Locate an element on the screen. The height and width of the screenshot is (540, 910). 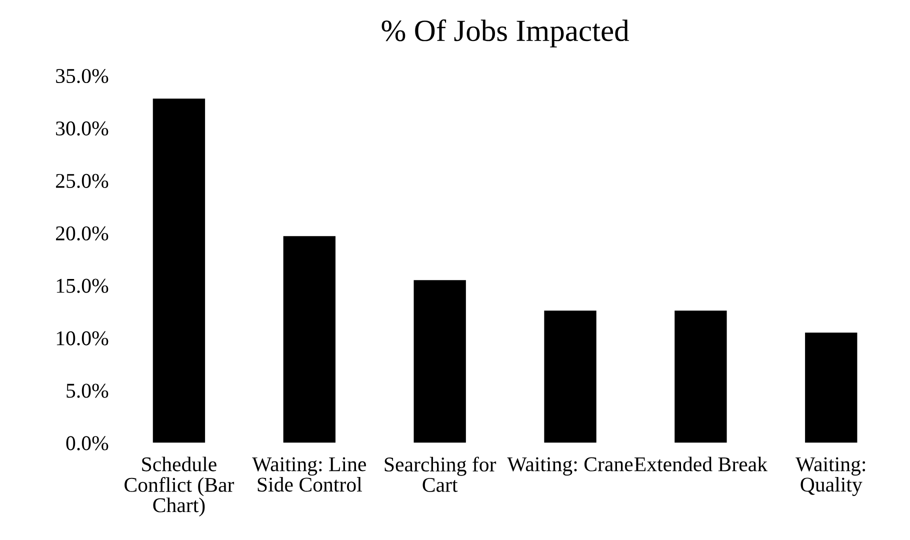
y-tick-label: 5.0% is located at coordinates (87, 391).